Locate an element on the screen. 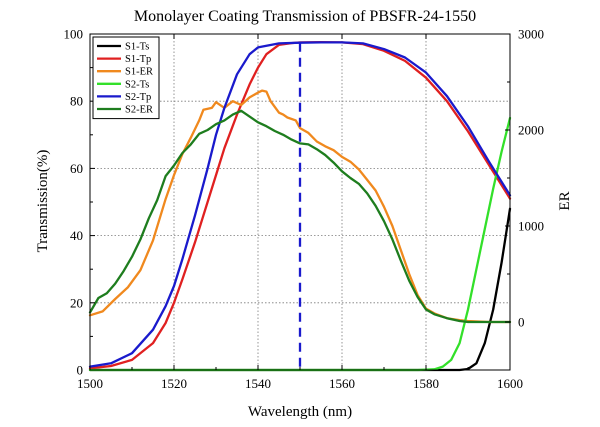  y-tick-label: 80 is located at coordinates (76, 101).